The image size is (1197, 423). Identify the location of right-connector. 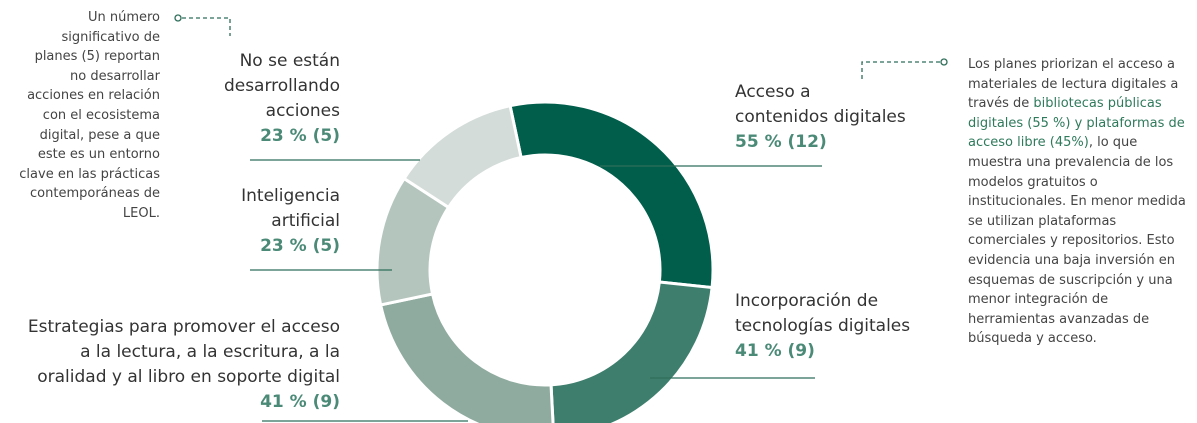
(900, 70).